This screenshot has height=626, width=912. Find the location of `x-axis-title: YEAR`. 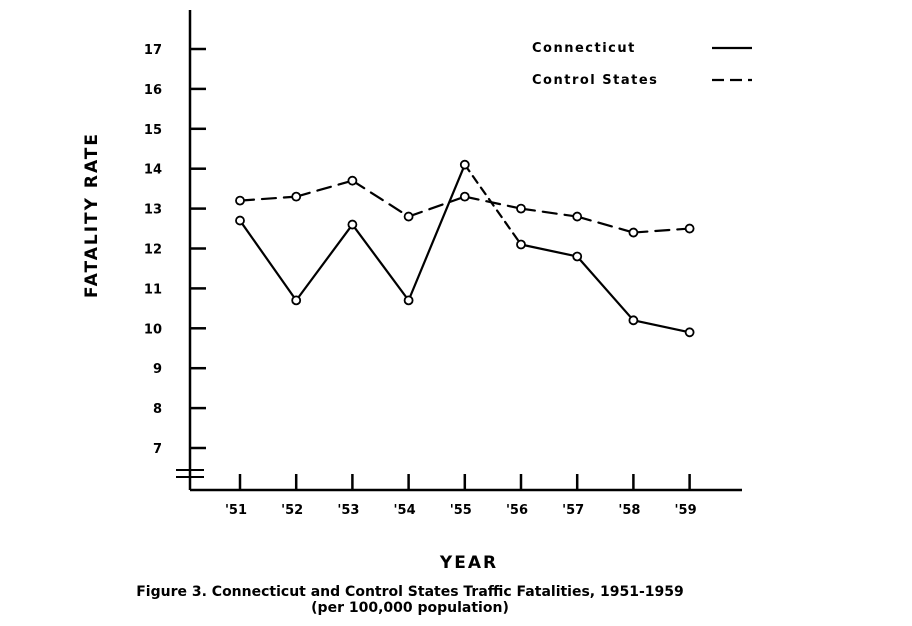

x-axis-title: YEAR is located at coordinates (468, 563).